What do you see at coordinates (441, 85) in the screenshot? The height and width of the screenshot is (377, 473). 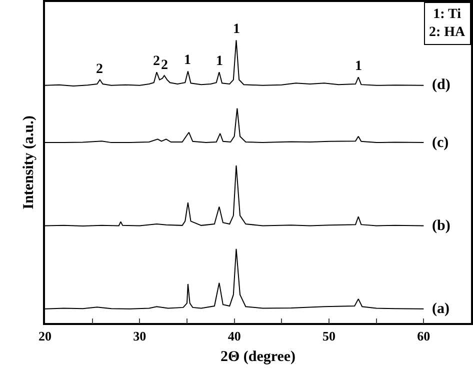 I see `series-label: (d)` at bounding box center [441, 85].